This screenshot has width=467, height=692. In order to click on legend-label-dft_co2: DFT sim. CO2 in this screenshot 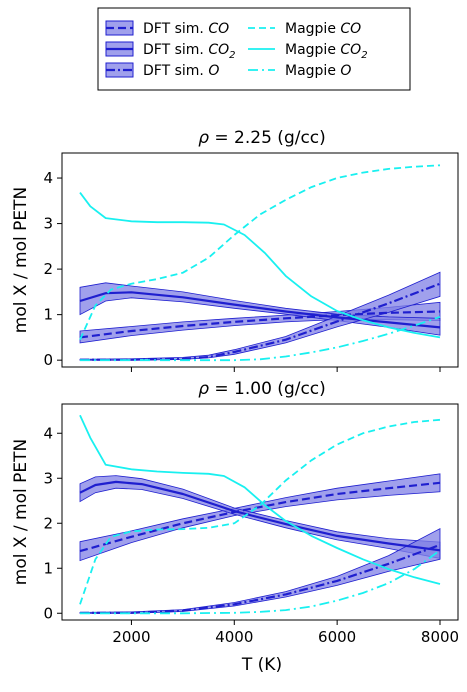, I will do `click(189, 51)`.